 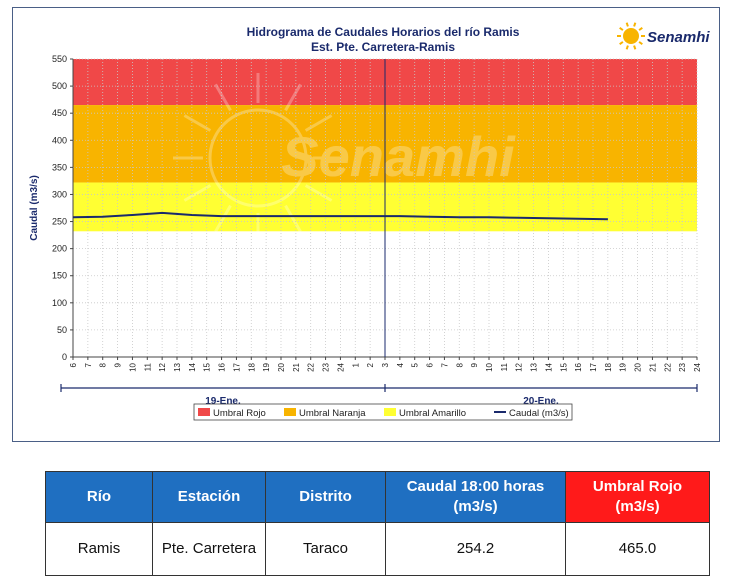 I want to click on header-distrito: Distrito, so click(x=325, y=497).